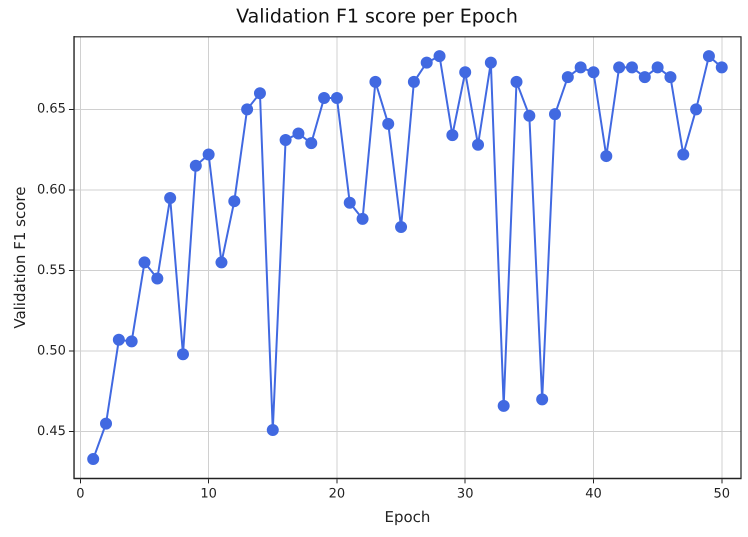  What do you see at coordinates (337, 494) in the screenshot?
I see `x-tick-label: 20` at bounding box center [337, 494].